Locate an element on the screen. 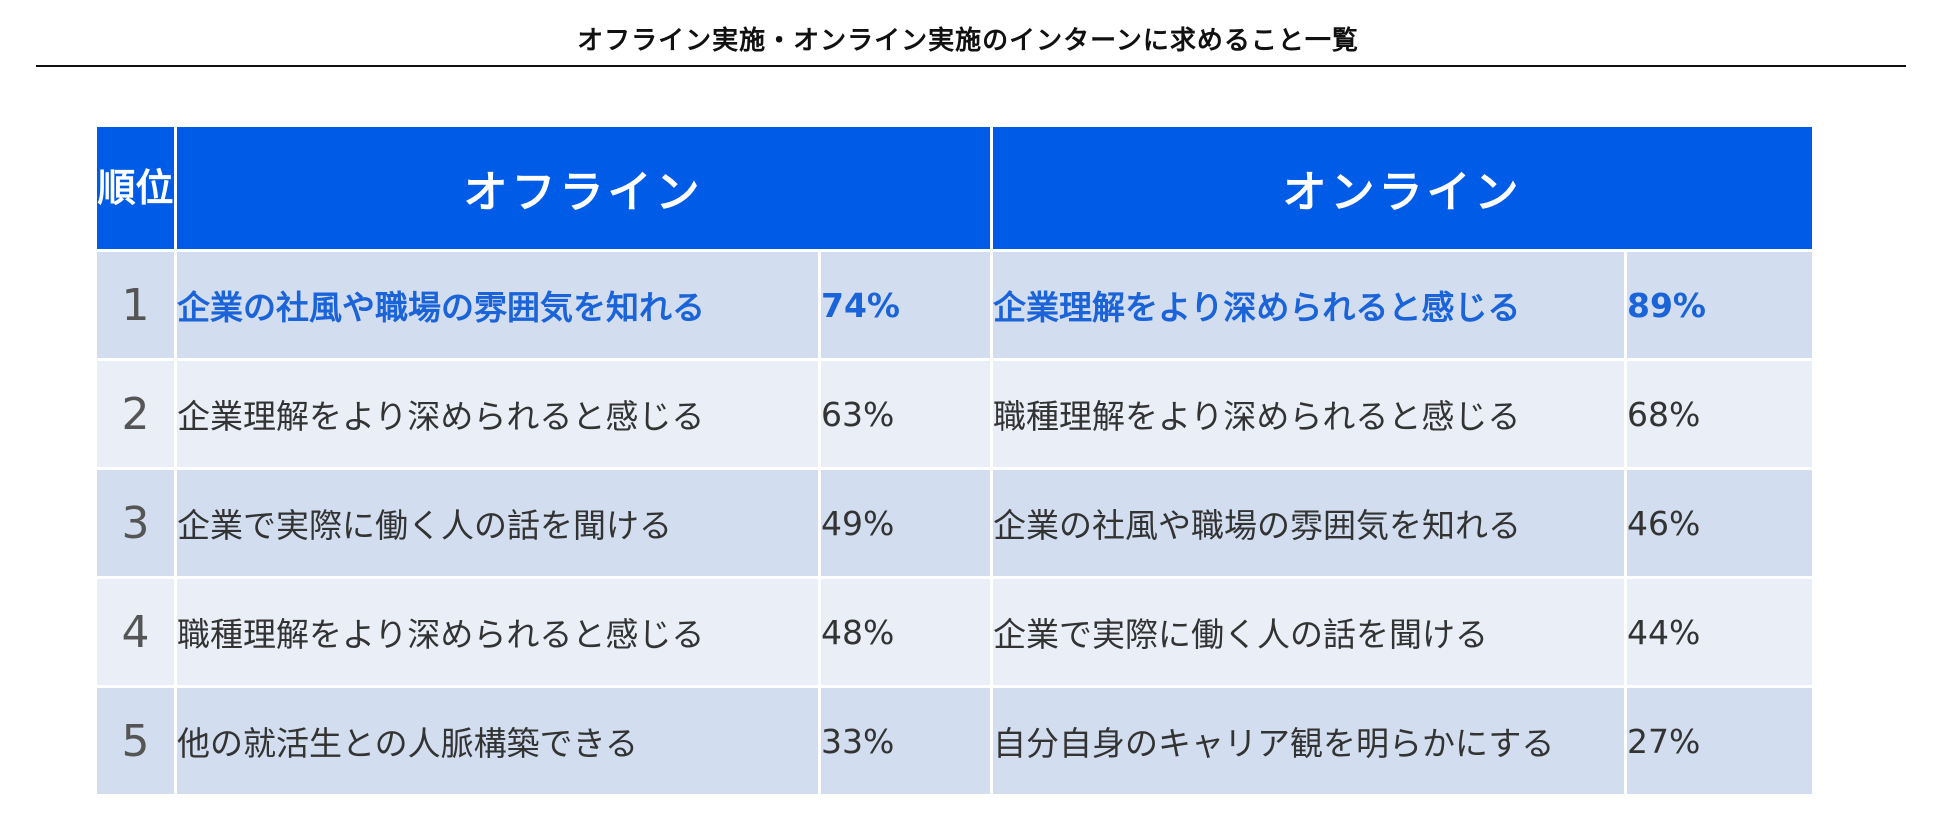  rank-header: 順位 is located at coordinates (135, 188).